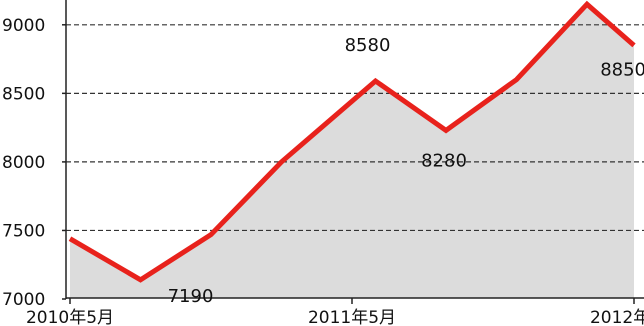 Image resolution: width=644 pixels, height=326 pixels. Describe the element at coordinates (368, 45) in the screenshot. I see `data-label-2011-06: 8580` at that location.